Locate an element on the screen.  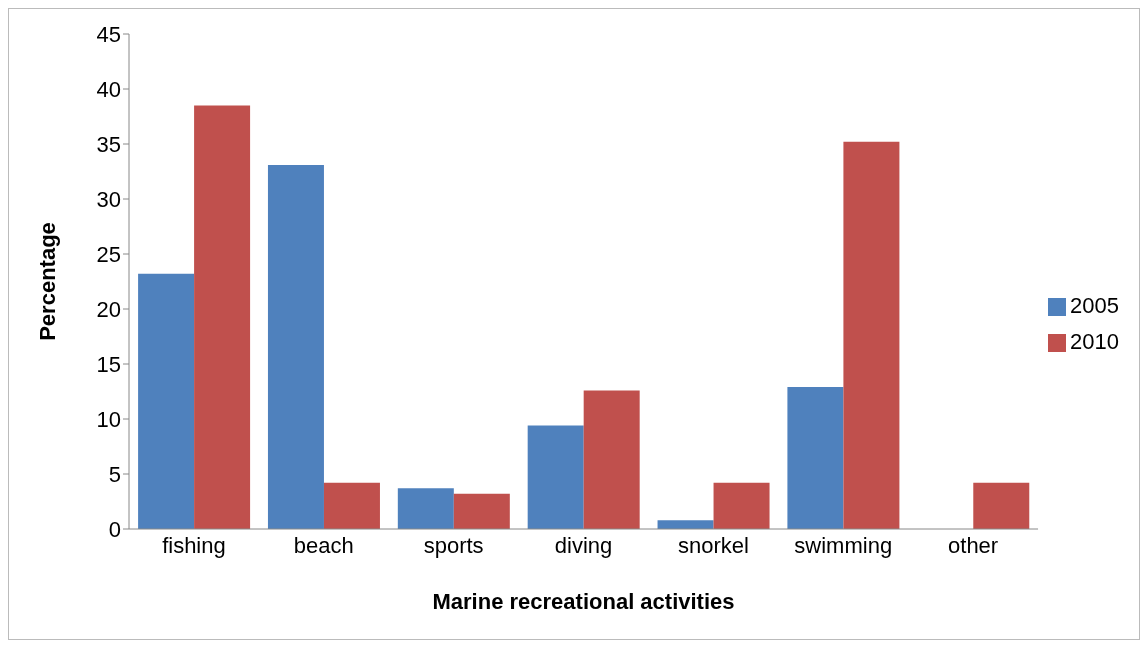
x-tick-label: fishing is located at coordinates (194, 545).